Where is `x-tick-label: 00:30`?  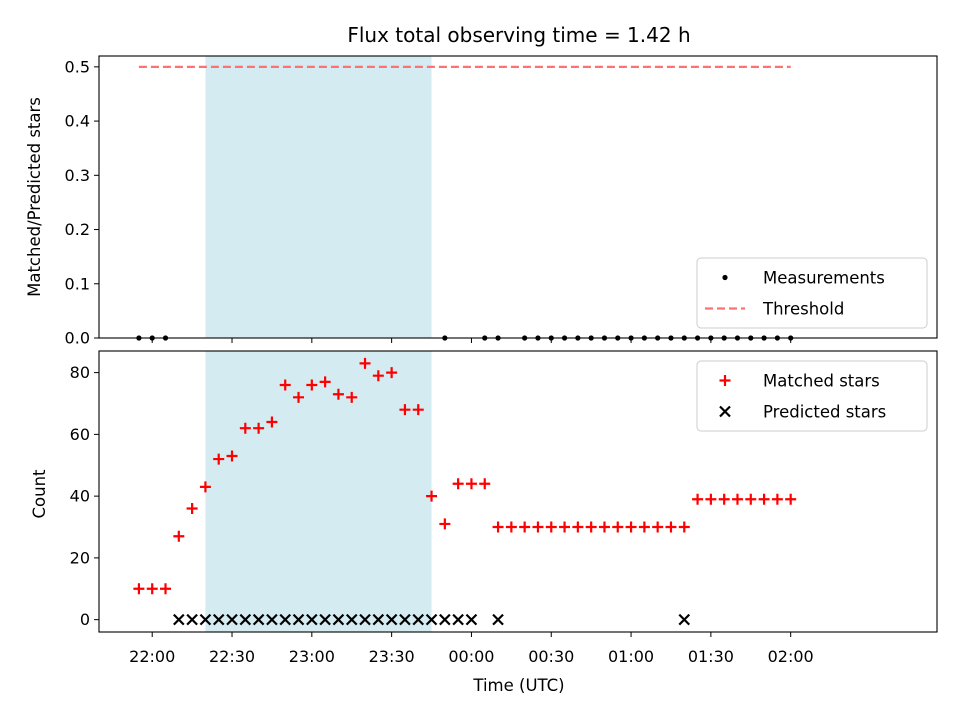 x-tick-label: 00:30 is located at coordinates (551, 656).